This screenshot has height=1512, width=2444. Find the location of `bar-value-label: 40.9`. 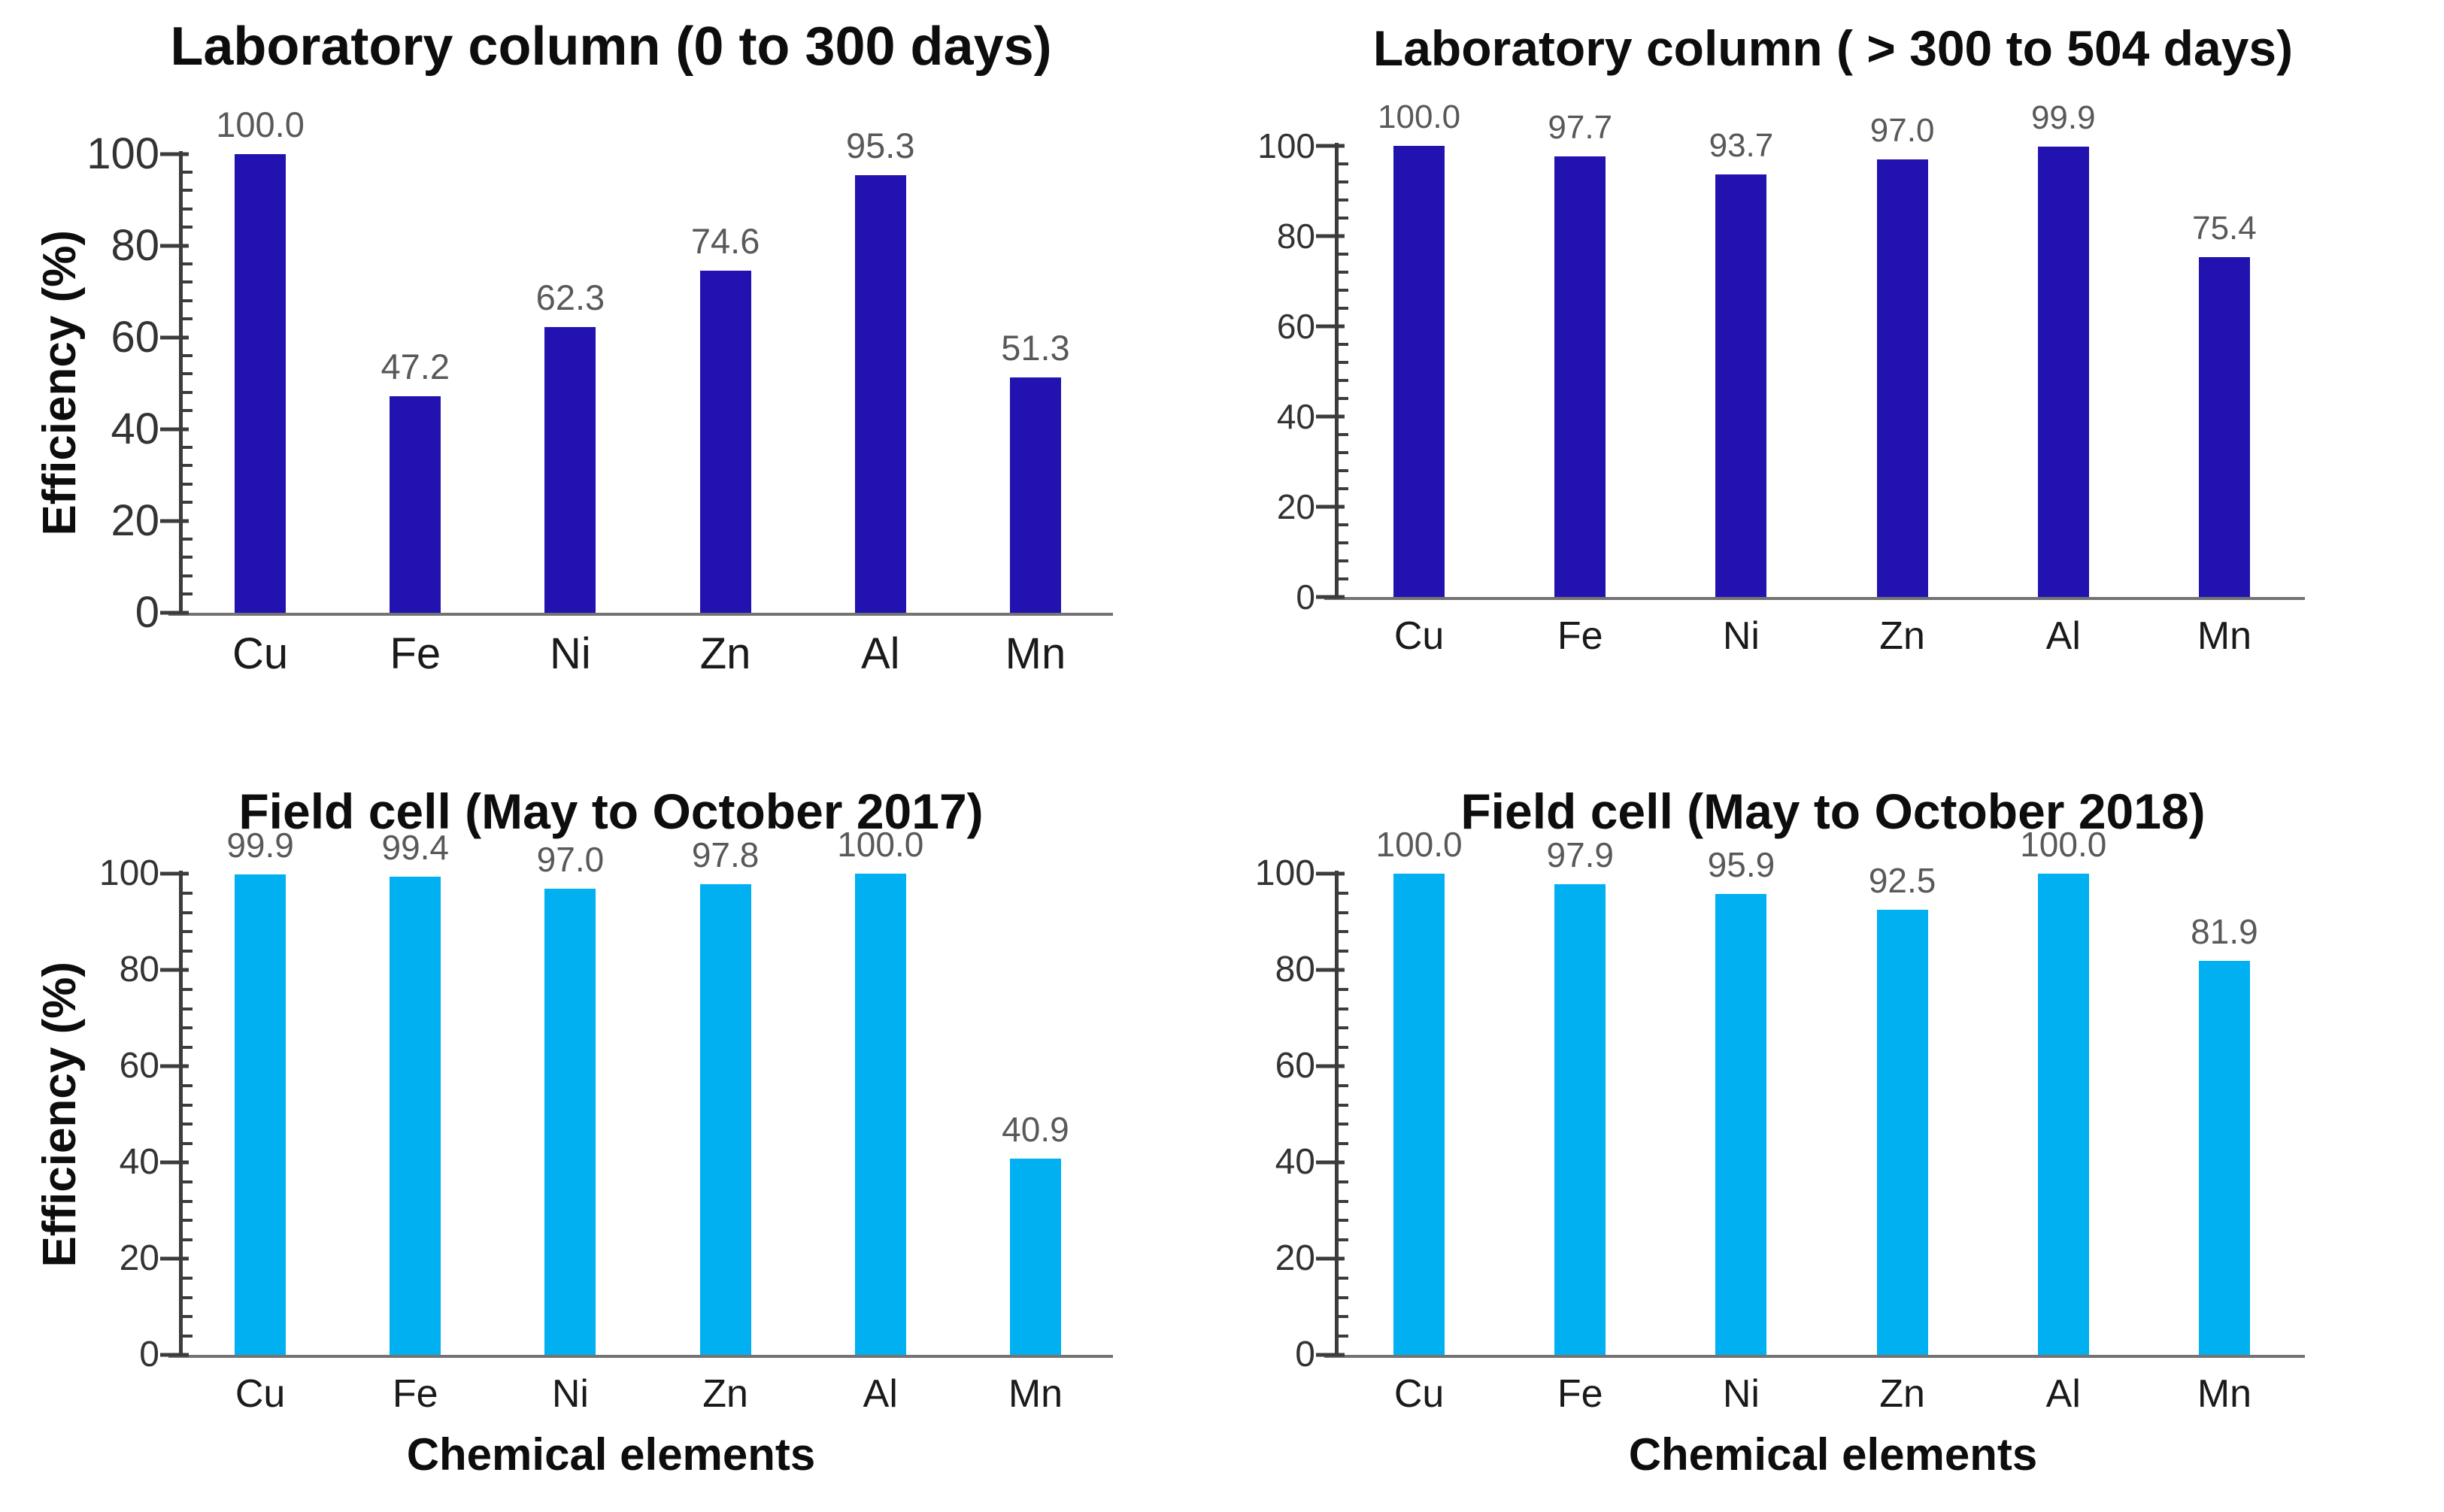

bar-value-label: 40.9 is located at coordinates (1035, 1129).